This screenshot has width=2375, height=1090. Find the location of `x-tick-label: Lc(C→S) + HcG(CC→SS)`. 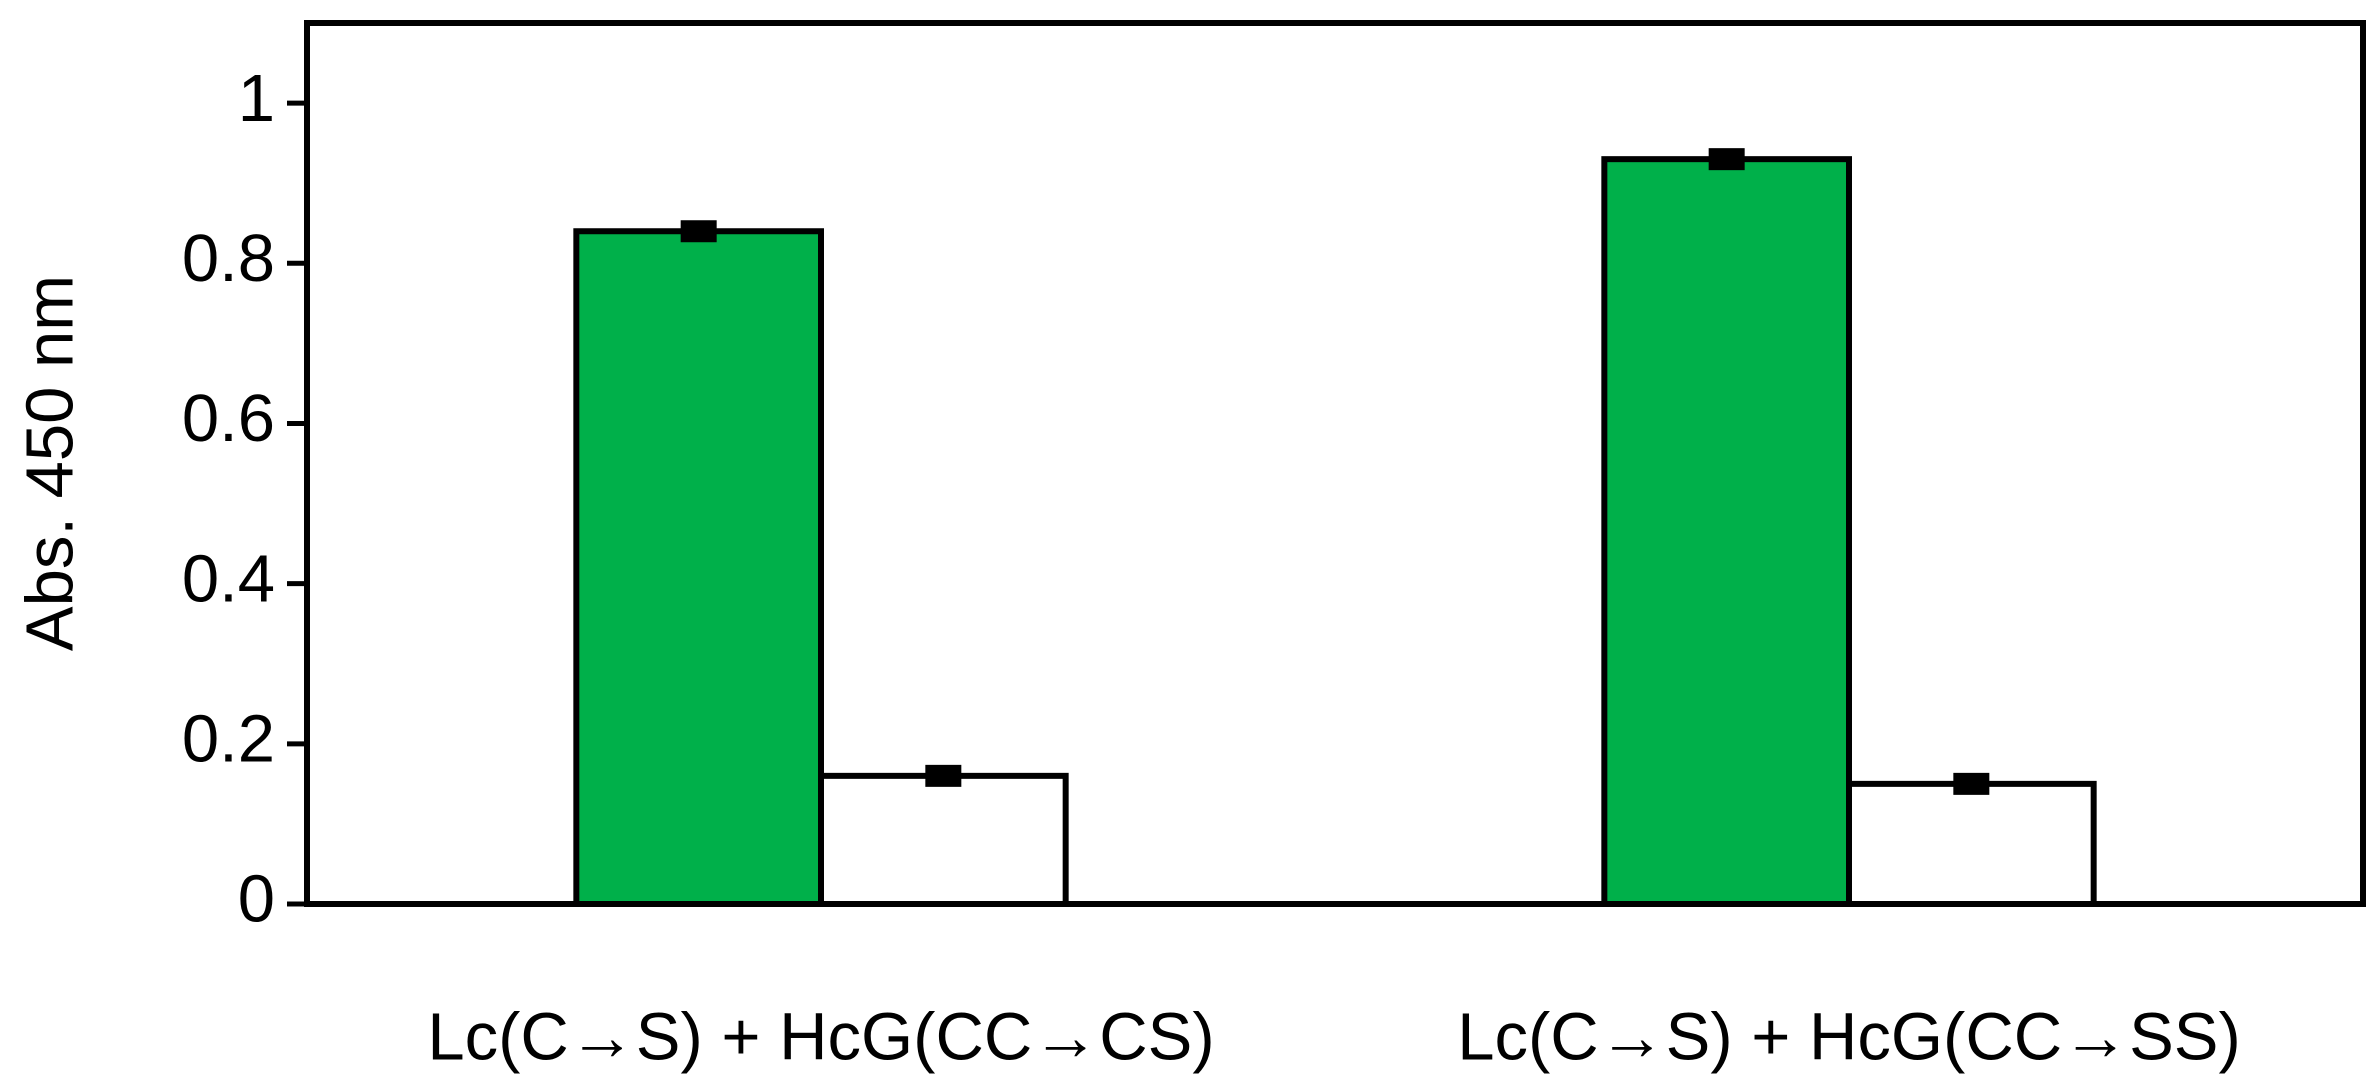

x-tick-label: Lc(C→S) + HcG(CC→SS) is located at coordinates (1849, 1037).